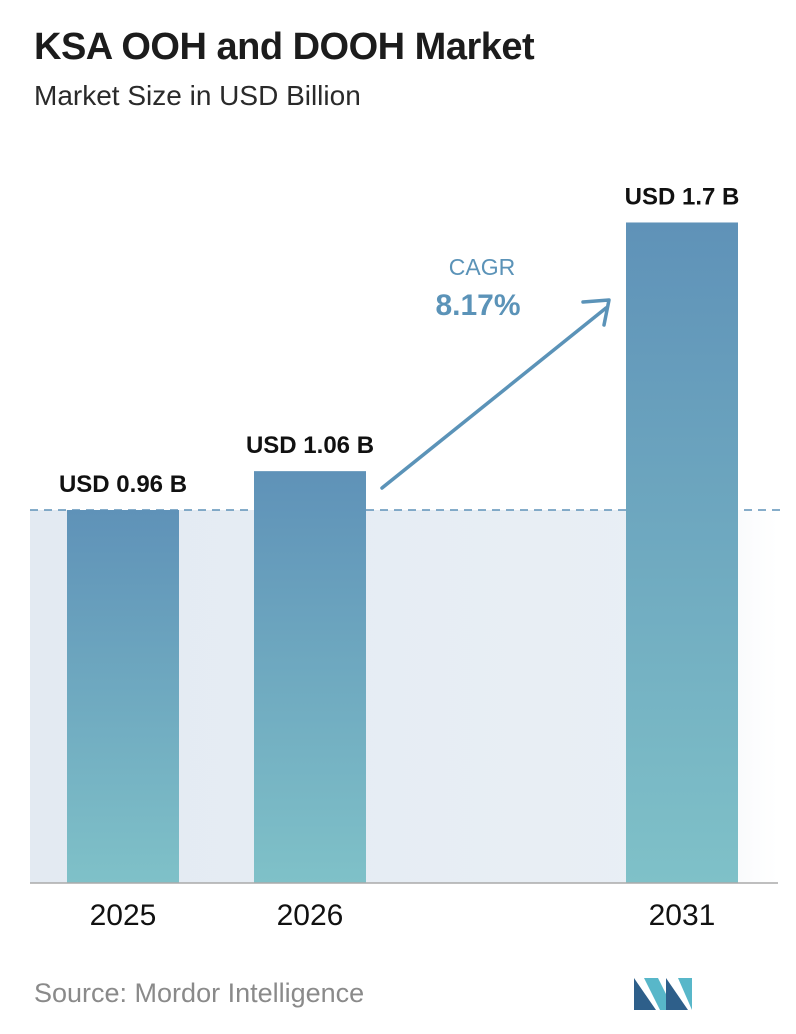 This screenshot has width=796, height=1034. Describe the element at coordinates (197, 95) in the screenshot. I see `chart-subtitle: Market Size in USD Billion` at that location.